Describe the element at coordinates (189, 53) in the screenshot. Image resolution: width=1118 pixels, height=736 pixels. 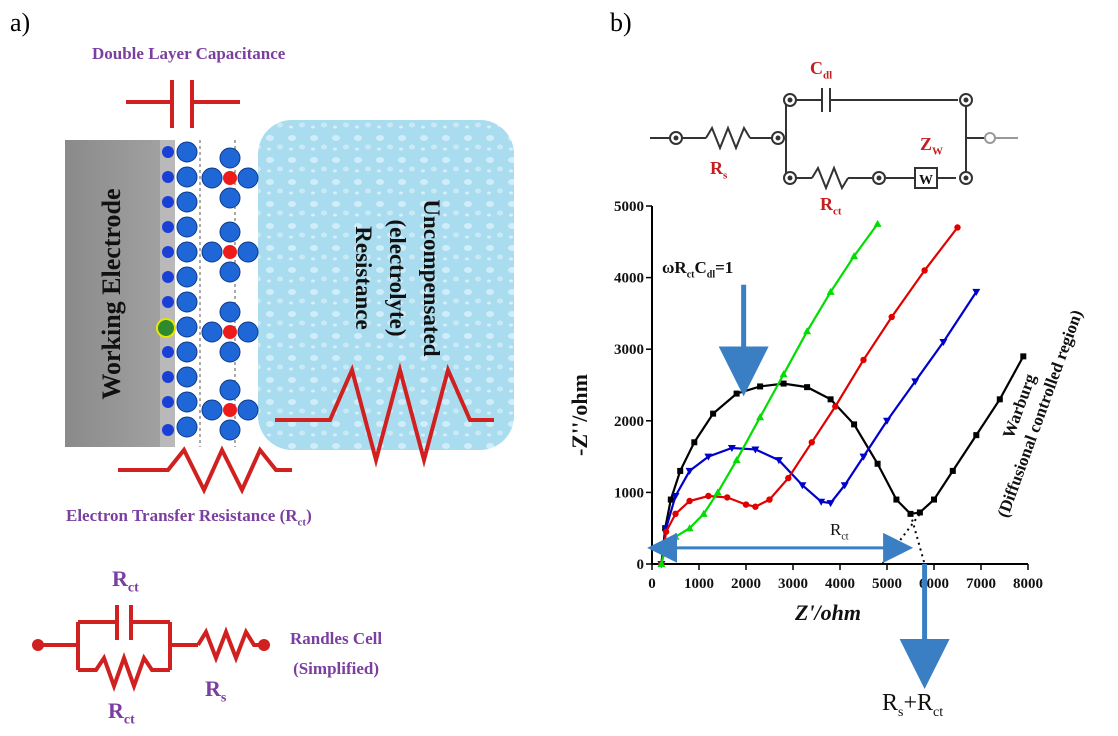
I see `double-layer-title: Double Layer Capacitance` at that location.